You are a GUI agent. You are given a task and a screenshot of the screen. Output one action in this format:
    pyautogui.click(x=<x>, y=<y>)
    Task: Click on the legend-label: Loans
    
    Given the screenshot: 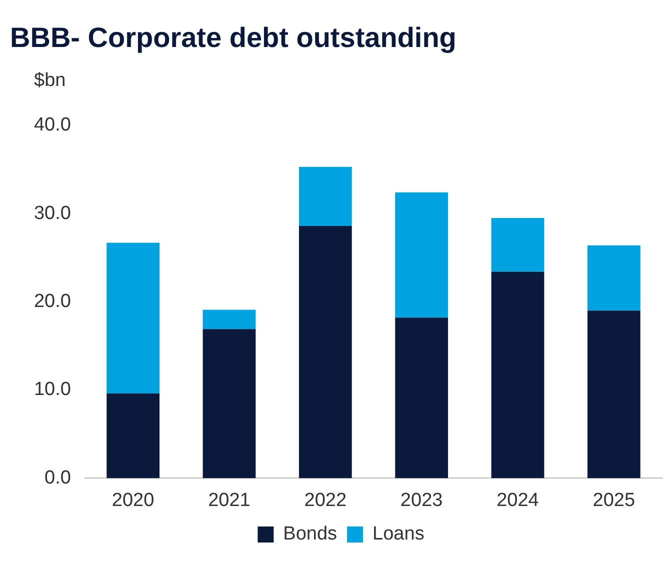 What is the action you would take?
    pyautogui.click(x=398, y=534)
    